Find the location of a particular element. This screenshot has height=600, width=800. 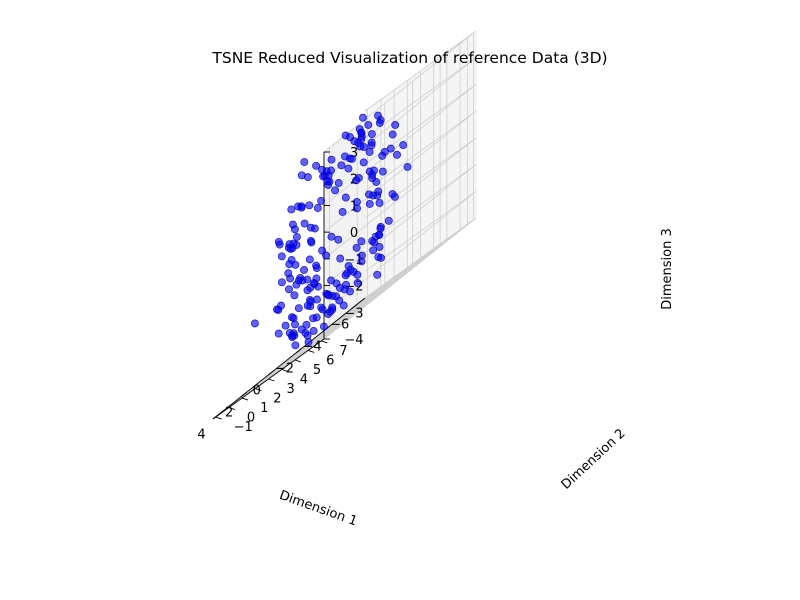

y-tick-label: 1 is located at coordinates (264, 408).